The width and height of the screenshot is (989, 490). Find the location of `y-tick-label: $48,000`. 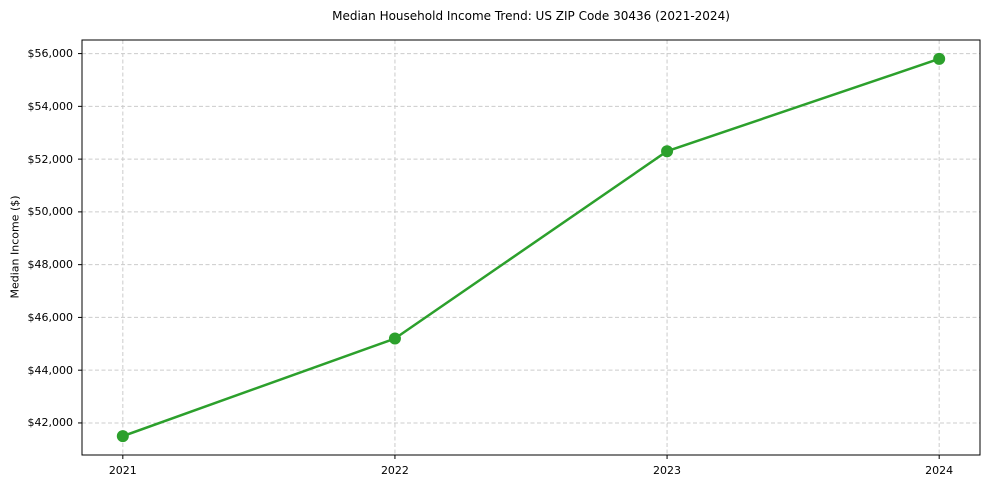

y-tick-label: $48,000 is located at coordinates (50, 265).